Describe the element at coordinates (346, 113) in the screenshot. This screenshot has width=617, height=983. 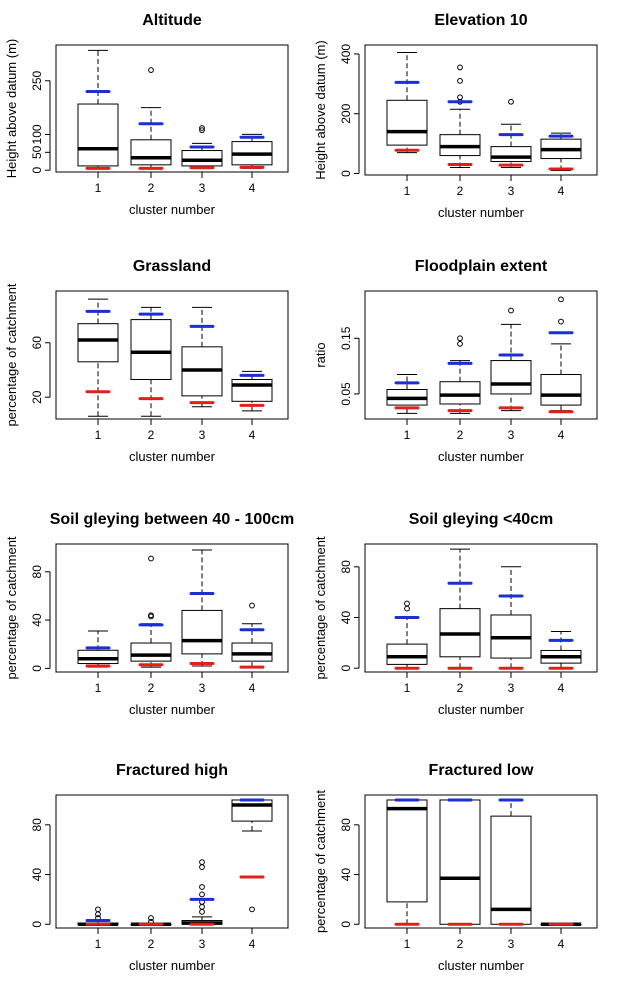
I see `y-tick-label: 200` at that location.